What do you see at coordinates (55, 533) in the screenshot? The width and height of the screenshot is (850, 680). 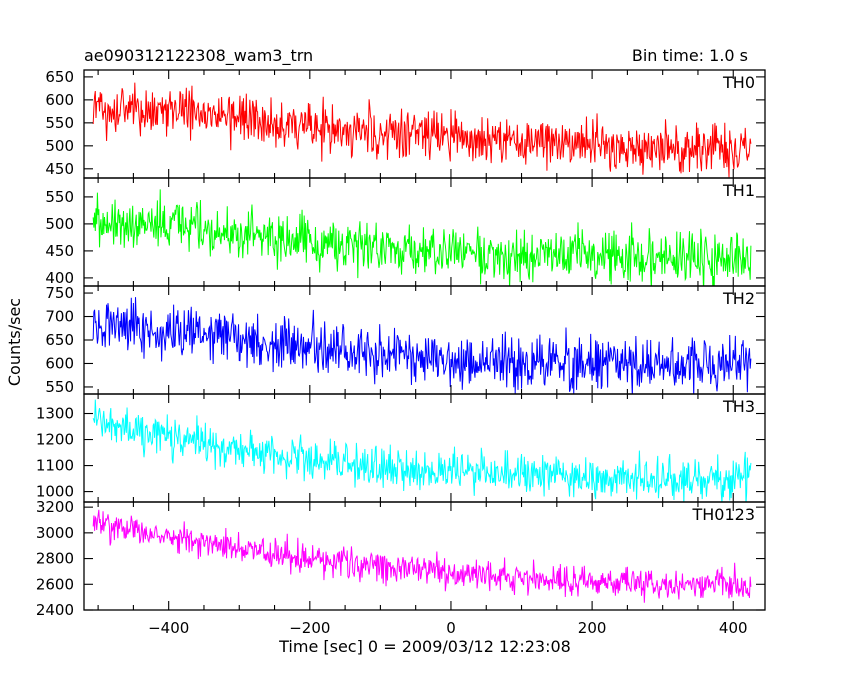 I see `y-tick-label: 3000` at bounding box center [55, 533].